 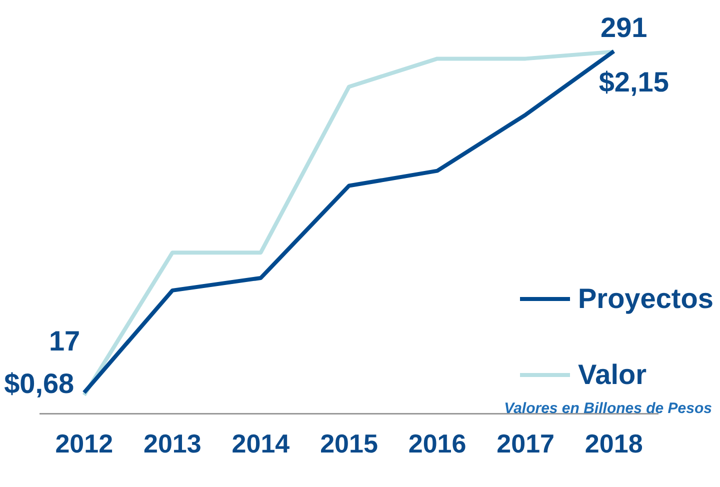 What do you see at coordinates (608, 408) in the screenshot?
I see `text: Valores en Billones de Pesos` at bounding box center [608, 408].